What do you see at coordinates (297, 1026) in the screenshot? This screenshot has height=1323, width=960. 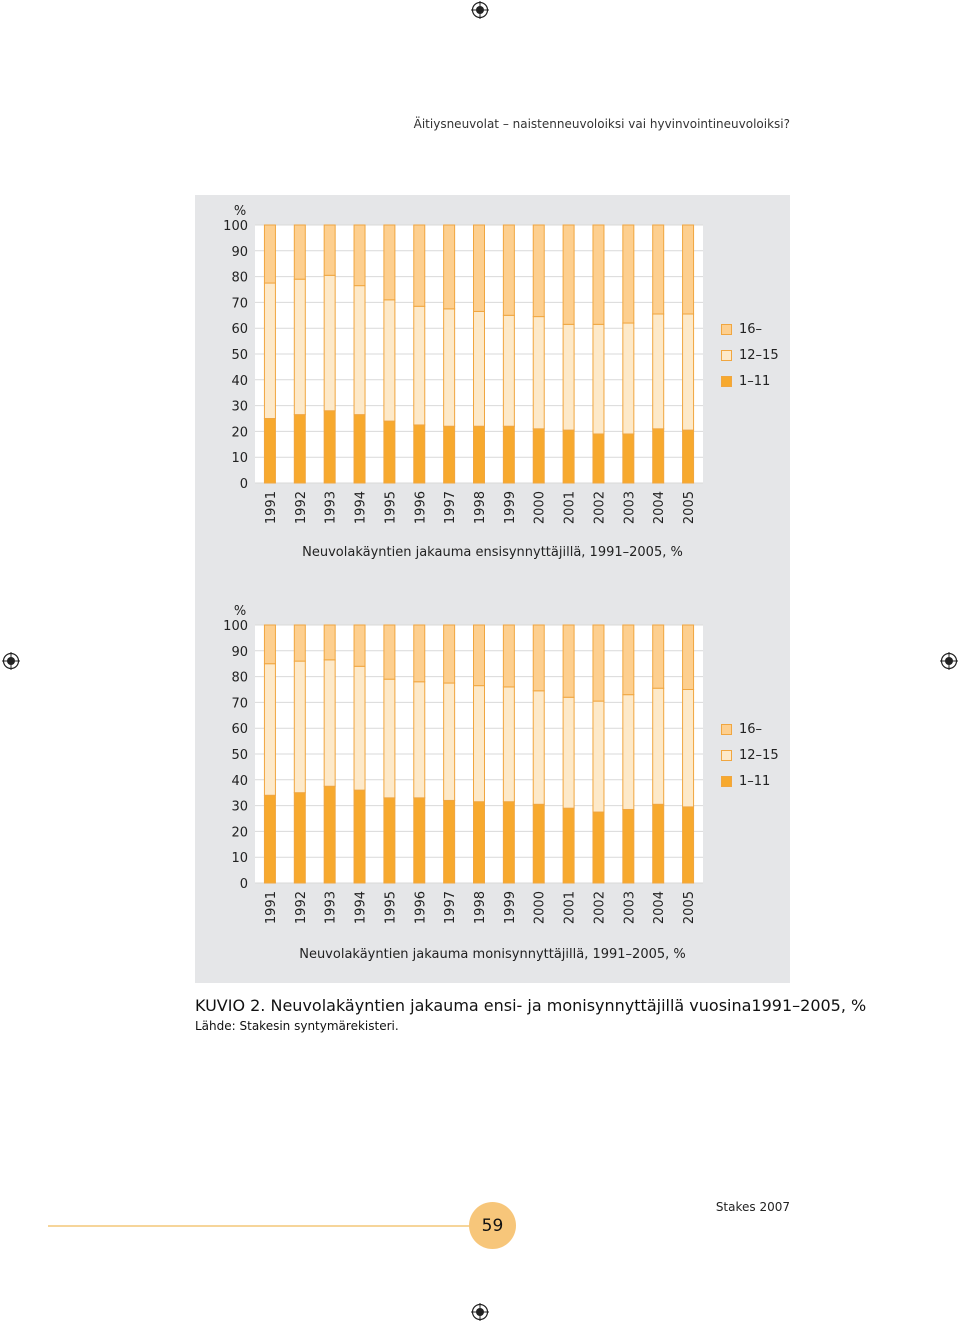 I see `figure-source: Lähde: Stakesin syntymärekisteri.` at bounding box center [297, 1026].